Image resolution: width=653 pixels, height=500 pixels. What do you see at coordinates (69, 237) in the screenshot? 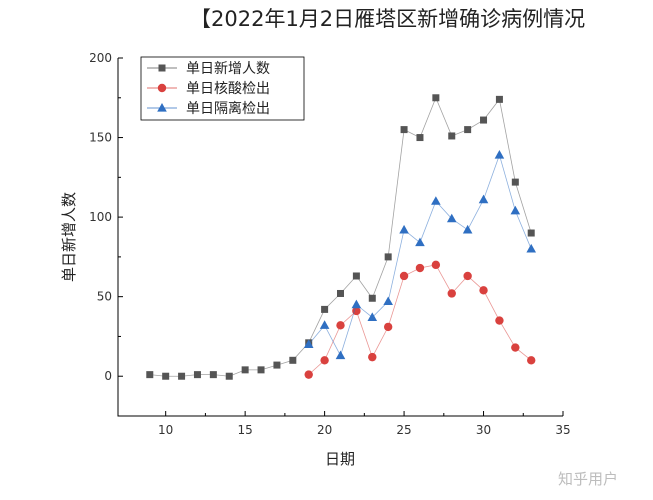
I see `y-axis-label: 单日新增人数` at bounding box center [69, 237].